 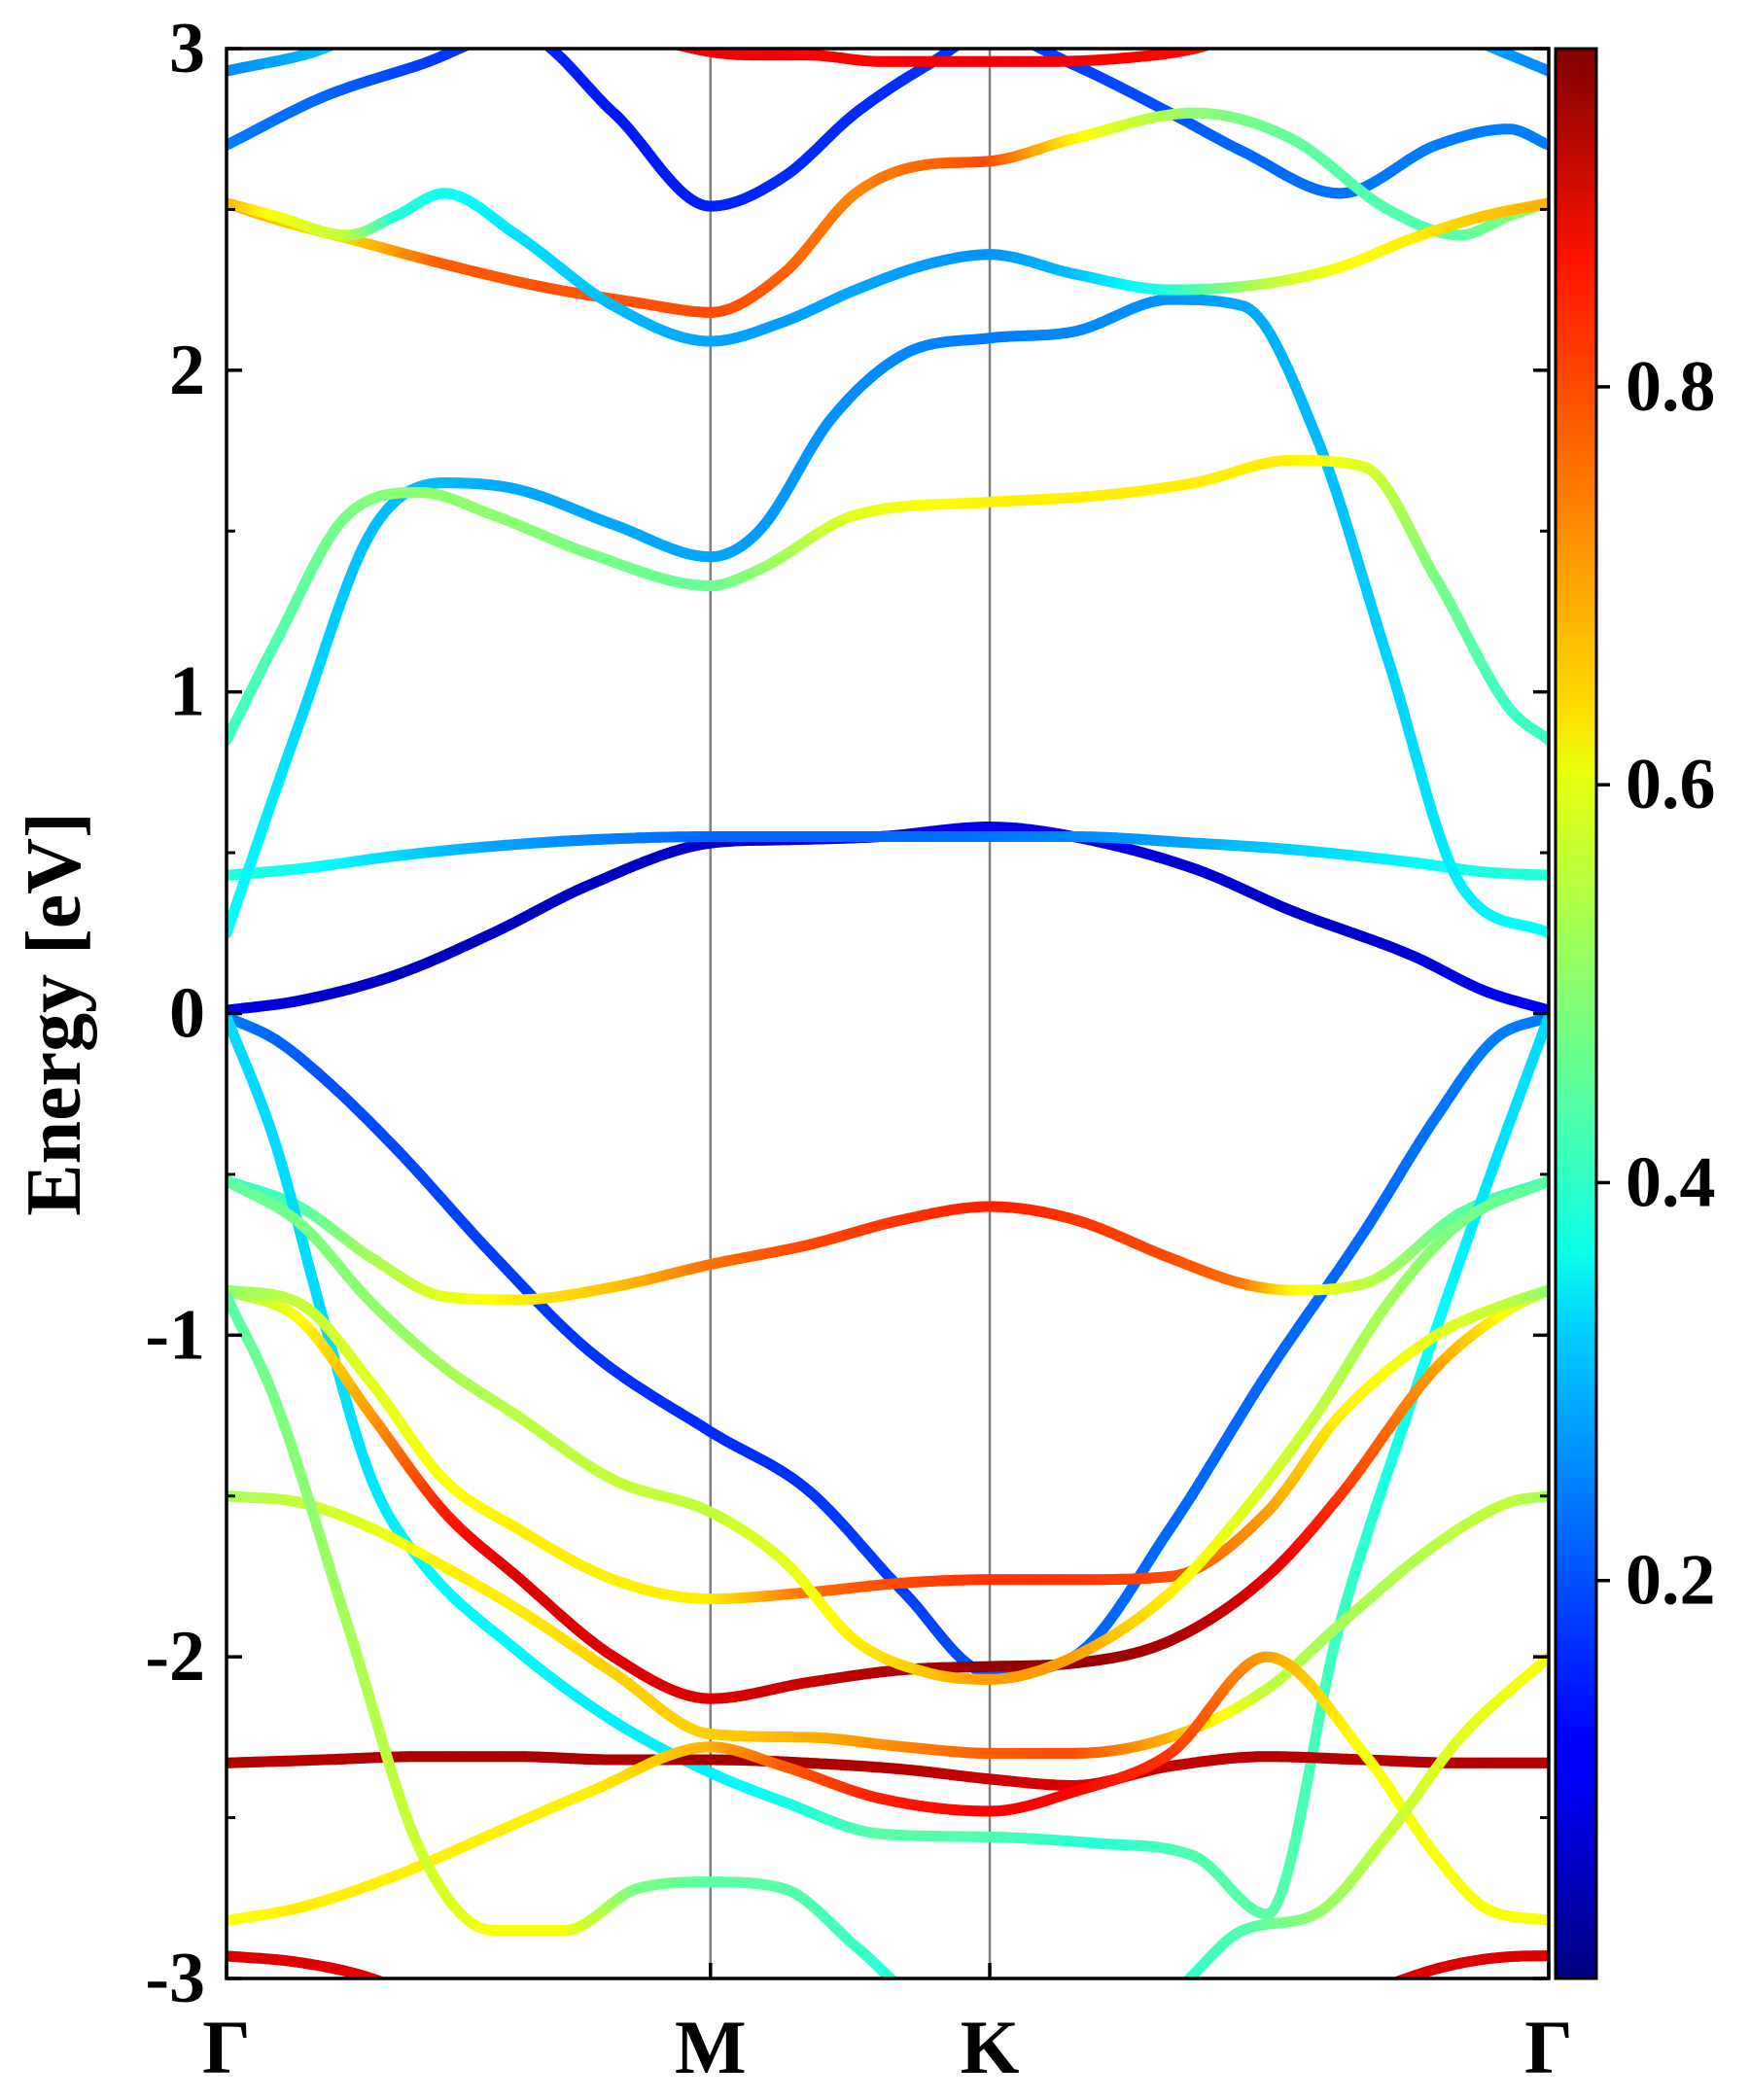 I want to click on high-symmetry-lines, so click(x=850, y=1013).